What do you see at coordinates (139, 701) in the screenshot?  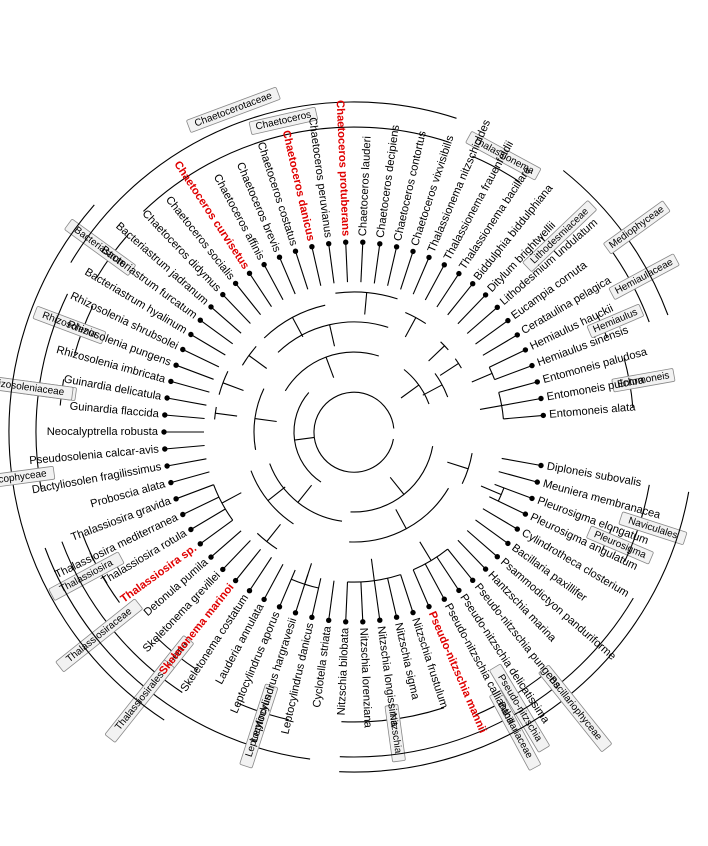 I see `clade-label-text: Thalassiosirales` at bounding box center [139, 701].